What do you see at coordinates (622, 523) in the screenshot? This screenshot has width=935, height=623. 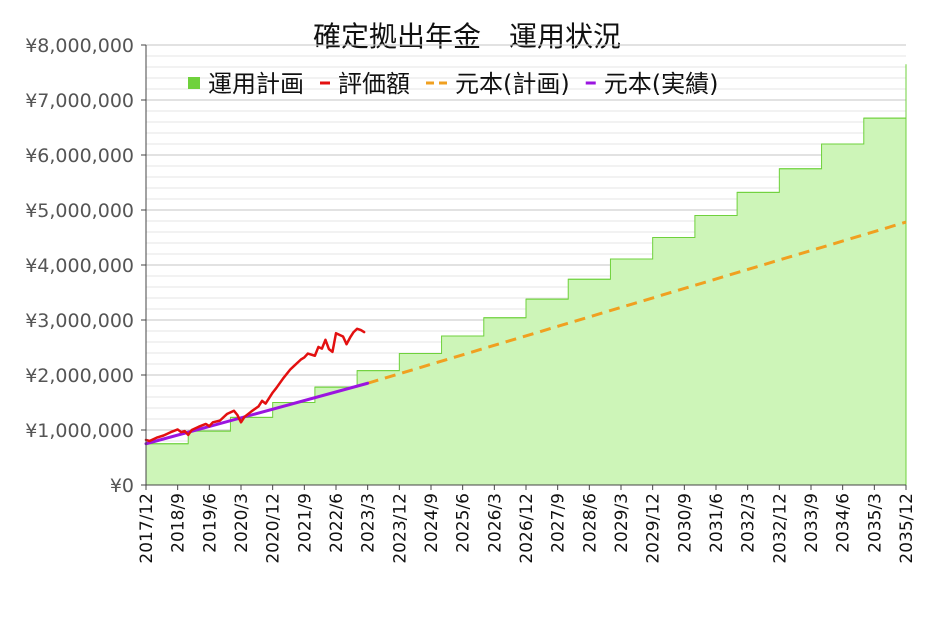 I see `x-tick-label: 2029/3` at bounding box center [622, 523].